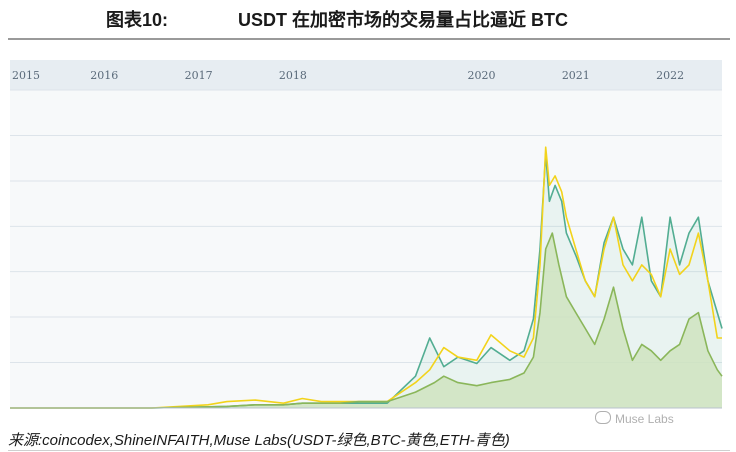  What do you see at coordinates (603, 417) in the screenshot?
I see `wechat-icon` at bounding box center [603, 417].